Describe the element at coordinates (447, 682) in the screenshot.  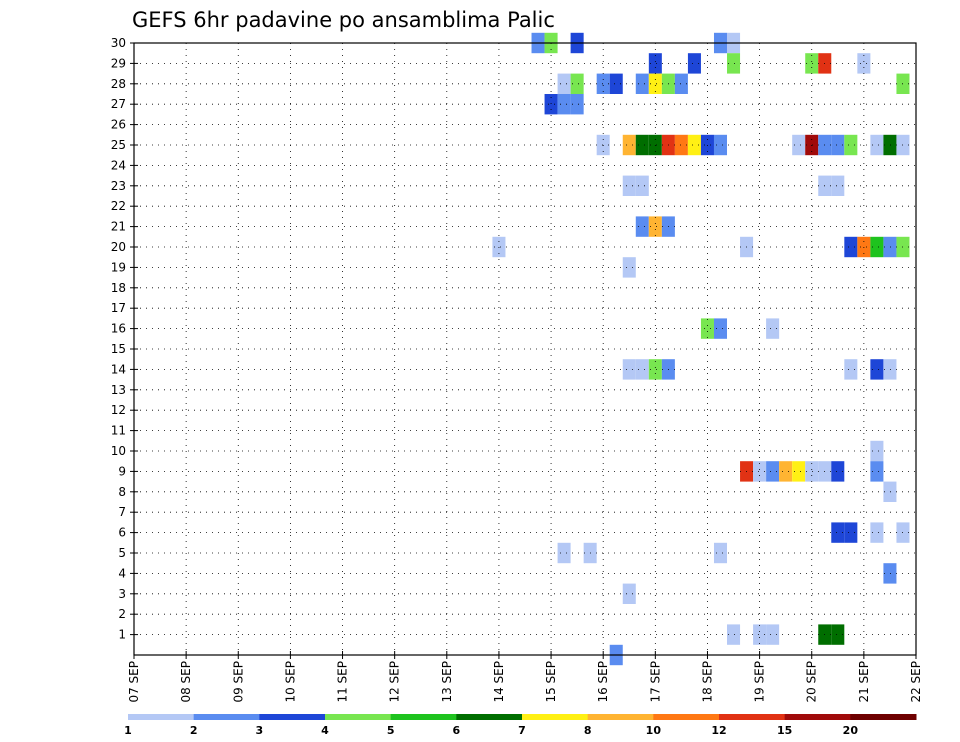
I see `x-tick-label: 13 SEP` at that location.